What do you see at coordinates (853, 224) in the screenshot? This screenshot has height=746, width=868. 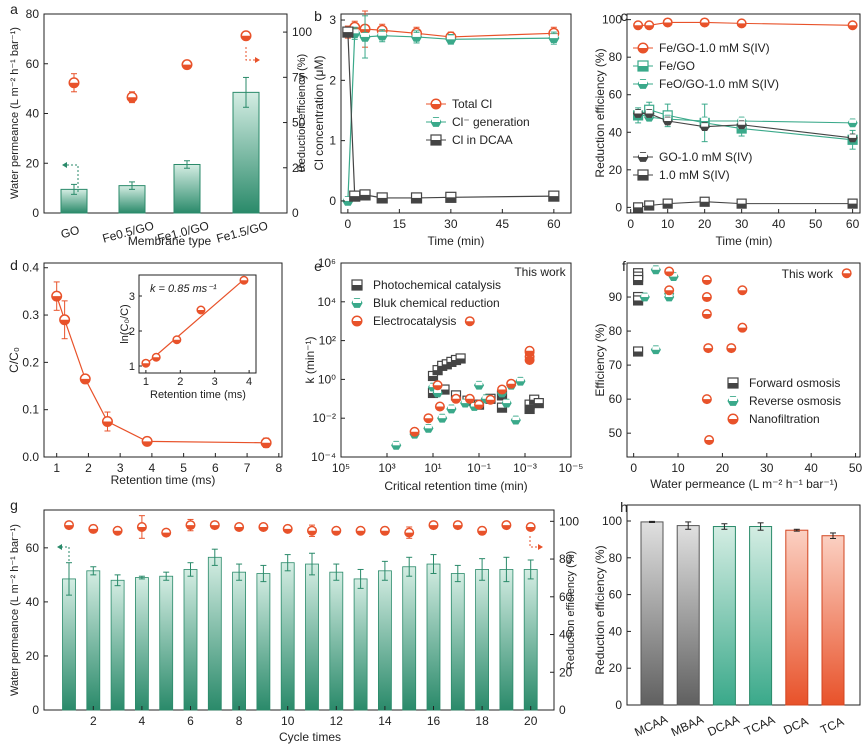 I see `xtick-c-6: 60` at bounding box center [853, 224].